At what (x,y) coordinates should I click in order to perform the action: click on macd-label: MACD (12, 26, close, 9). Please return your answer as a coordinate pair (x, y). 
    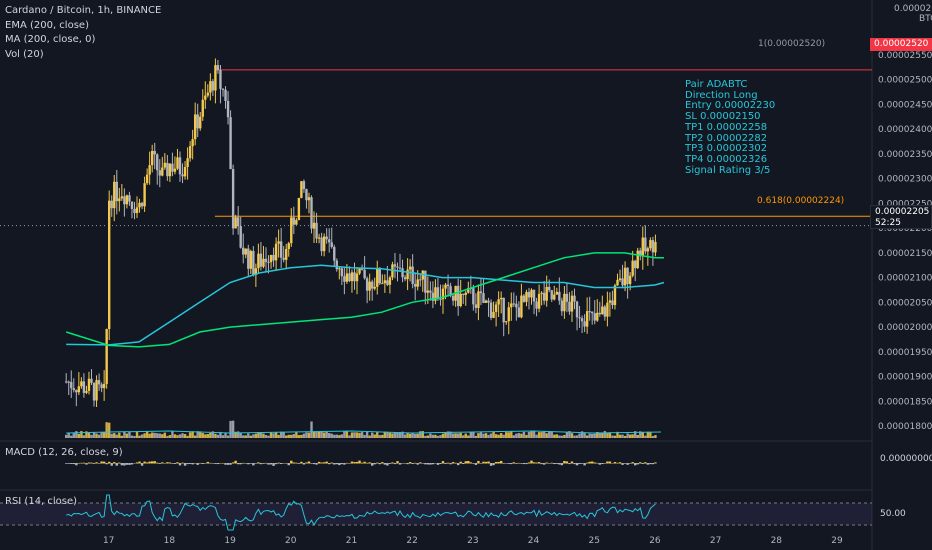
    Looking at the image, I should click on (64, 452).